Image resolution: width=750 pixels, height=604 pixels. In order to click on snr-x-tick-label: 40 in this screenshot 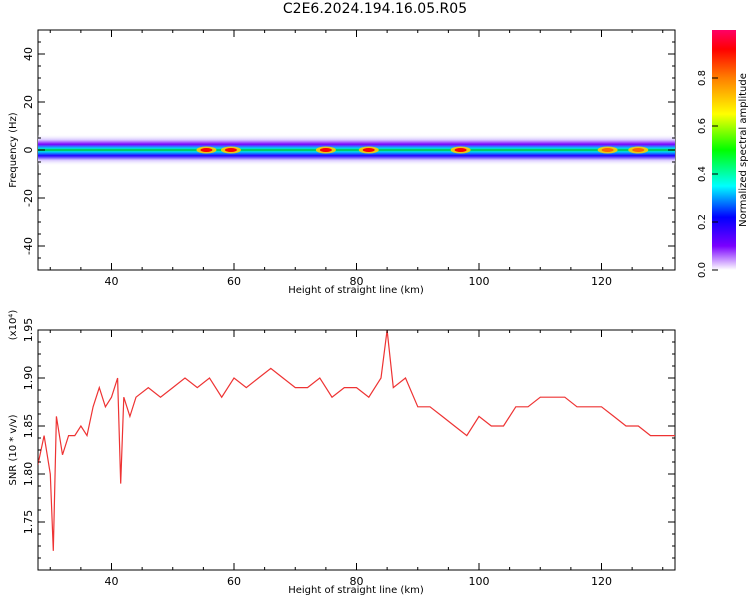, I will do `click(112, 581)`.